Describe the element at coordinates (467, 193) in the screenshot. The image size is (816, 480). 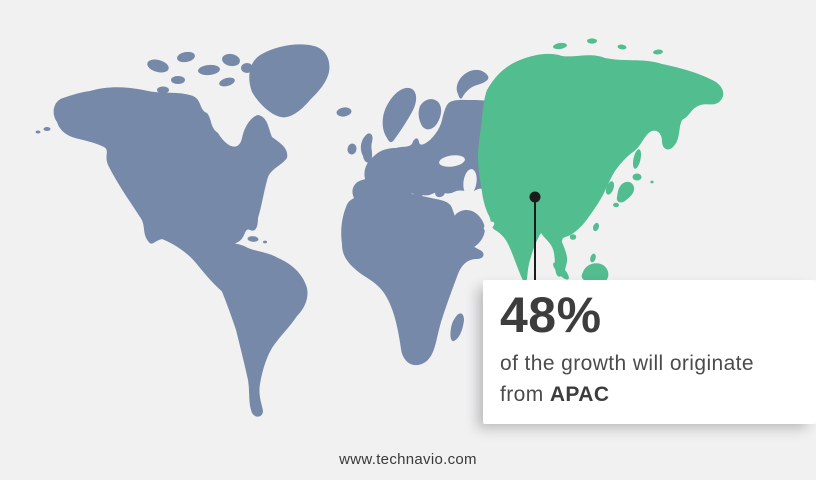
I see `inland-seas` at that location.